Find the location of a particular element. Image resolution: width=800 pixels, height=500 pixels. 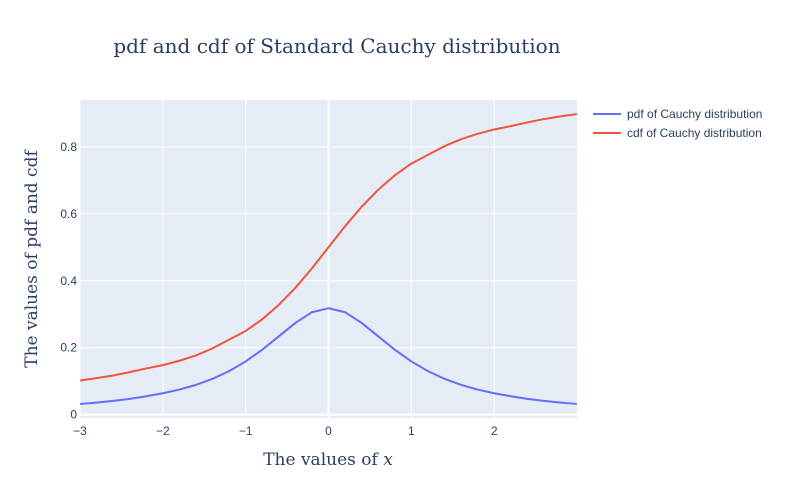

y-tick-label: 0.6 is located at coordinates (68, 214).